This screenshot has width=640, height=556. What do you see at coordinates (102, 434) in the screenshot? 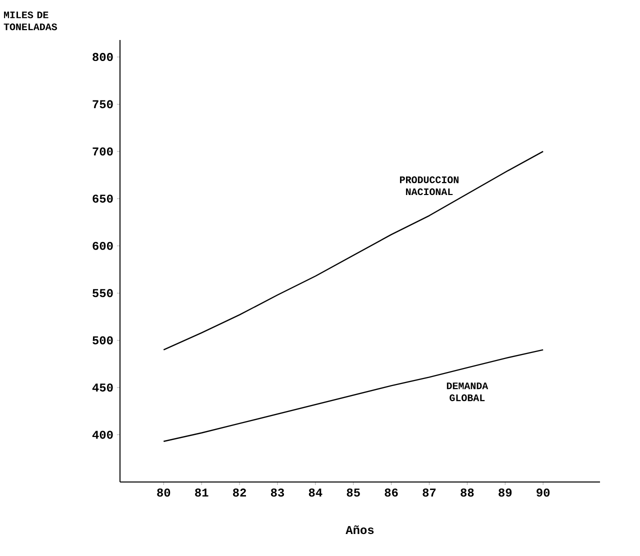
I see `y-tick-label: 400` at bounding box center [102, 434].